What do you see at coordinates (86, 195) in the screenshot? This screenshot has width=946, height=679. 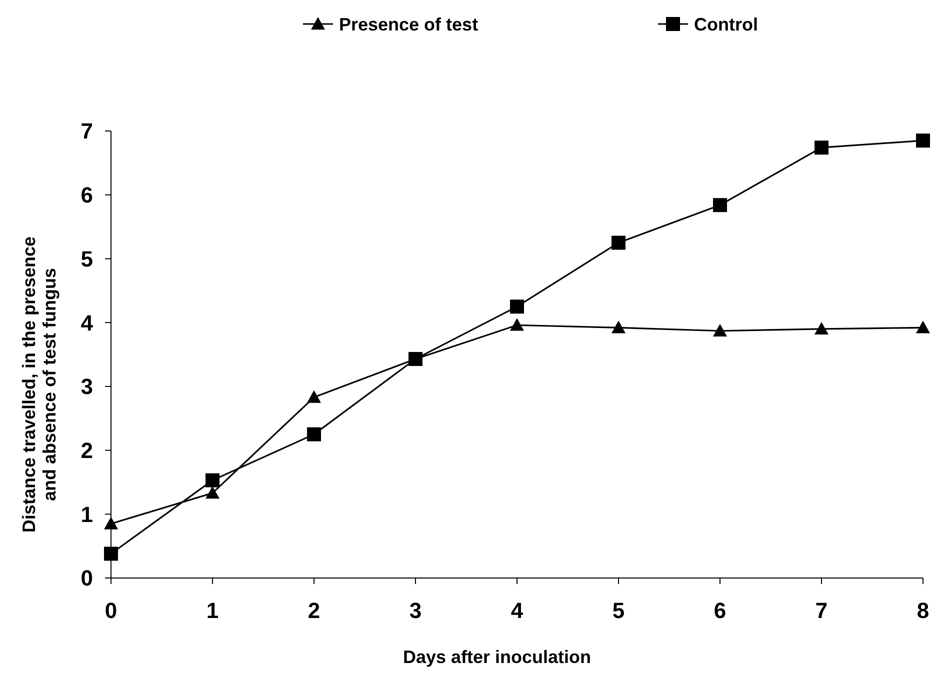 I see `y-tick-label: 6` at bounding box center [86, 195].